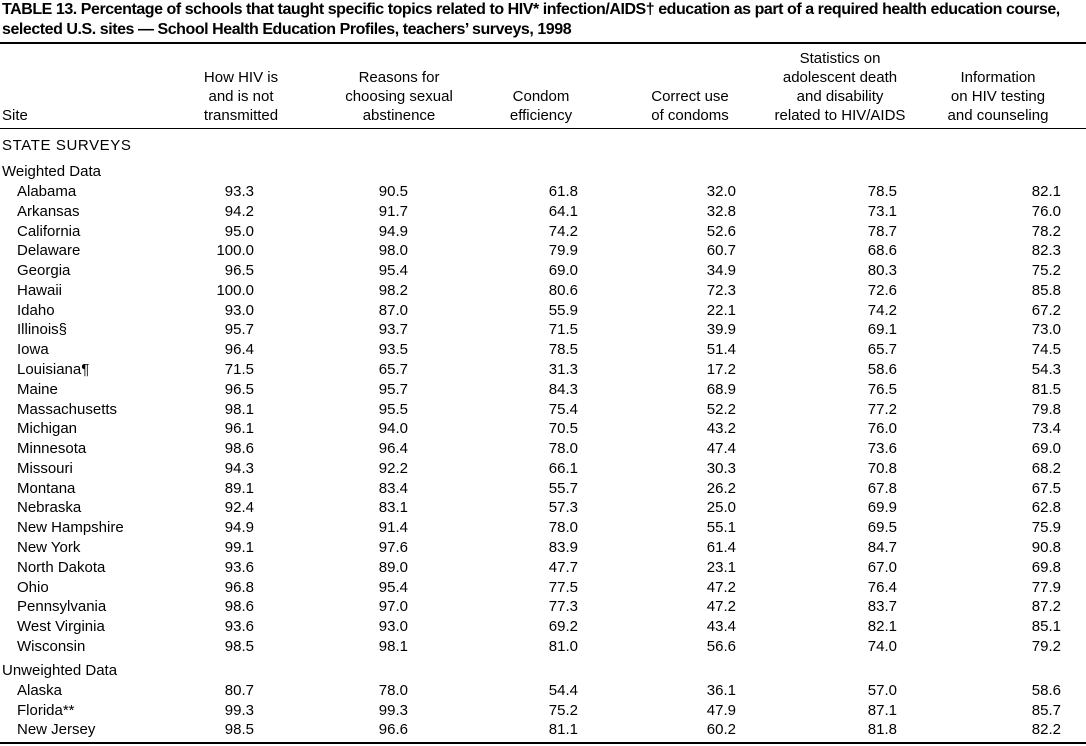 Image resolution: width=1086 pixels, height=746 pixels. Describe the element at coordinates (1046, 350) in the screenshot. I see `value-cell: 74.5` at that location.